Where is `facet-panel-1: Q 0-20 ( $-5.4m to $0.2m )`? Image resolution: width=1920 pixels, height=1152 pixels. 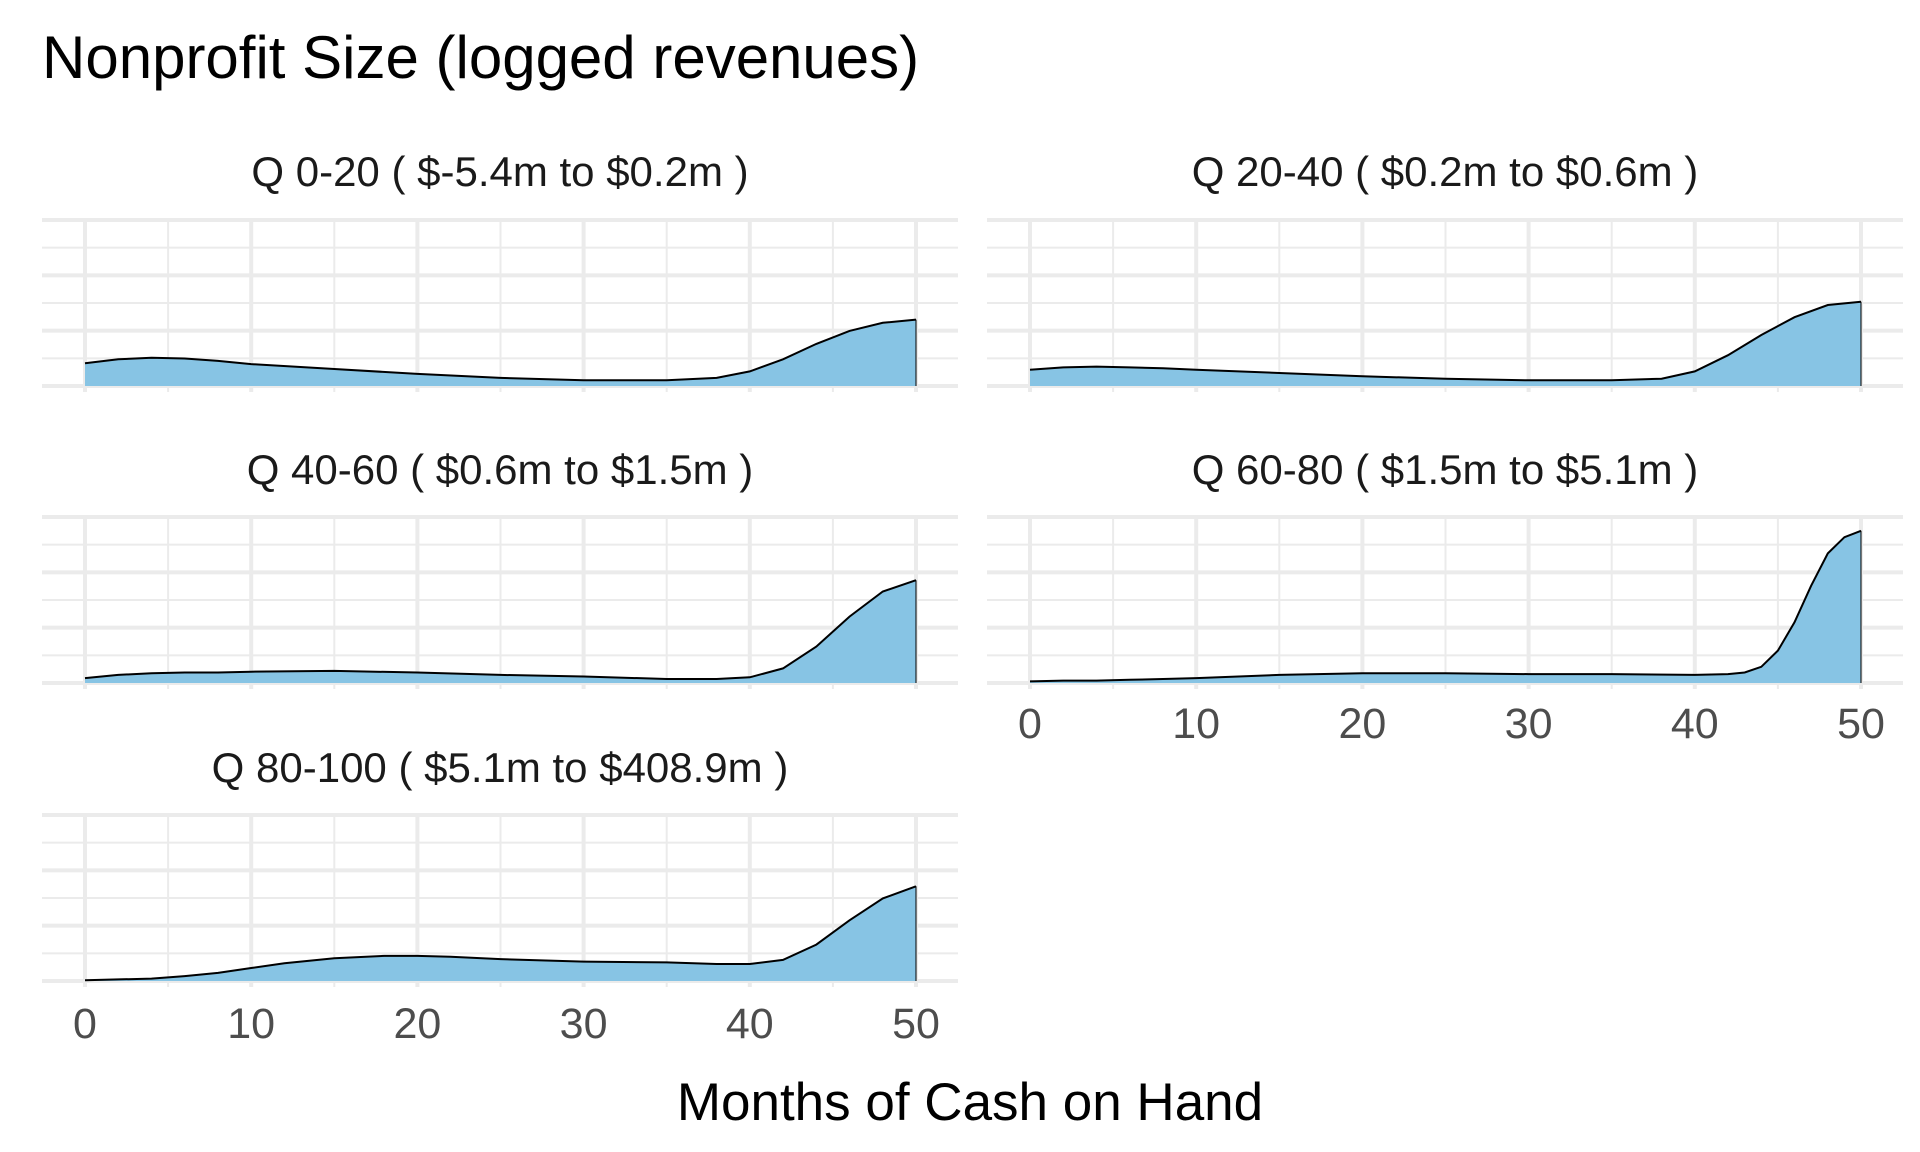 facet-panel-1: Q 0-20 ( $-5.4m to $0.2m ) is located at coordinates (500, 270).